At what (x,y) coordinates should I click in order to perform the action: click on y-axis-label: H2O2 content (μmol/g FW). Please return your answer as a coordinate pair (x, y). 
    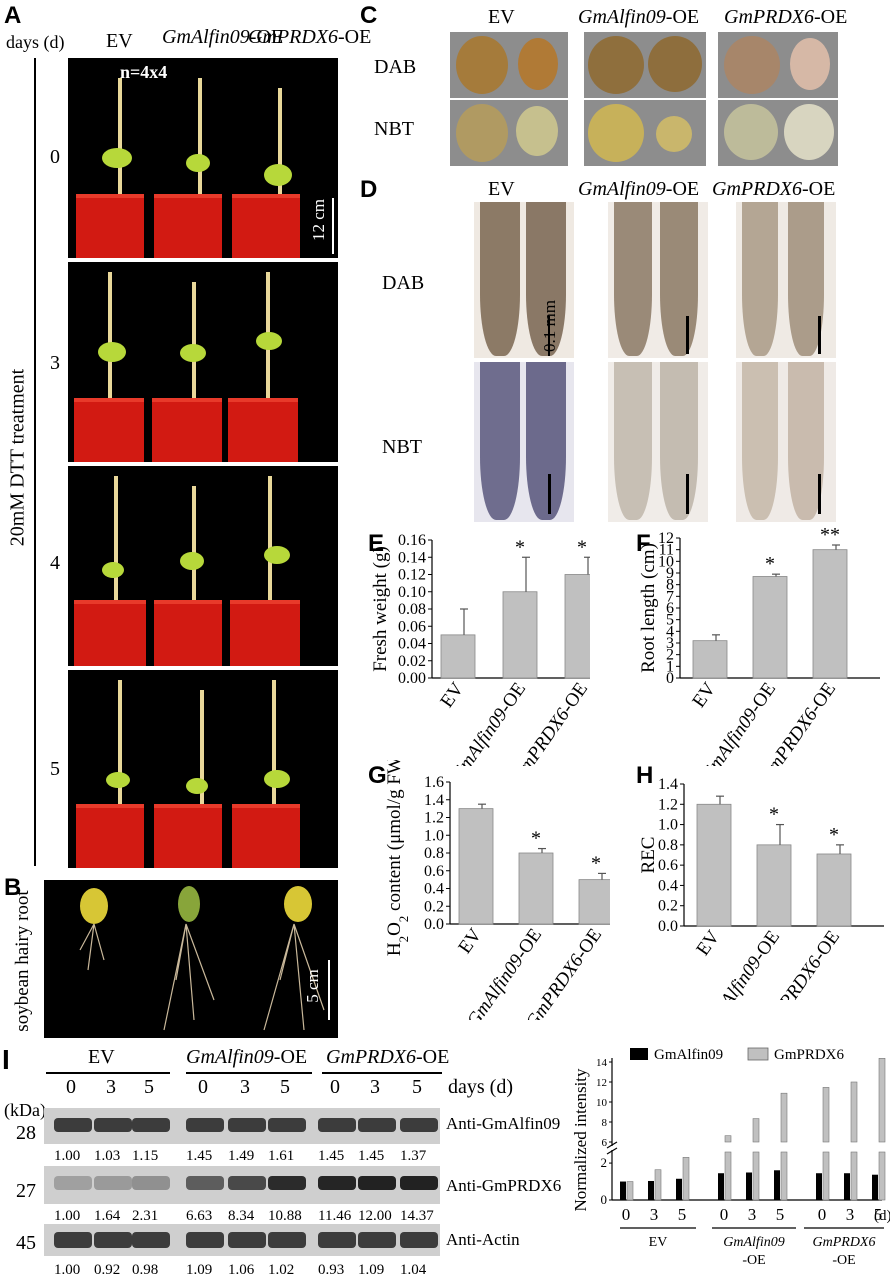
    Looking at the image, I should click on (397, 858).